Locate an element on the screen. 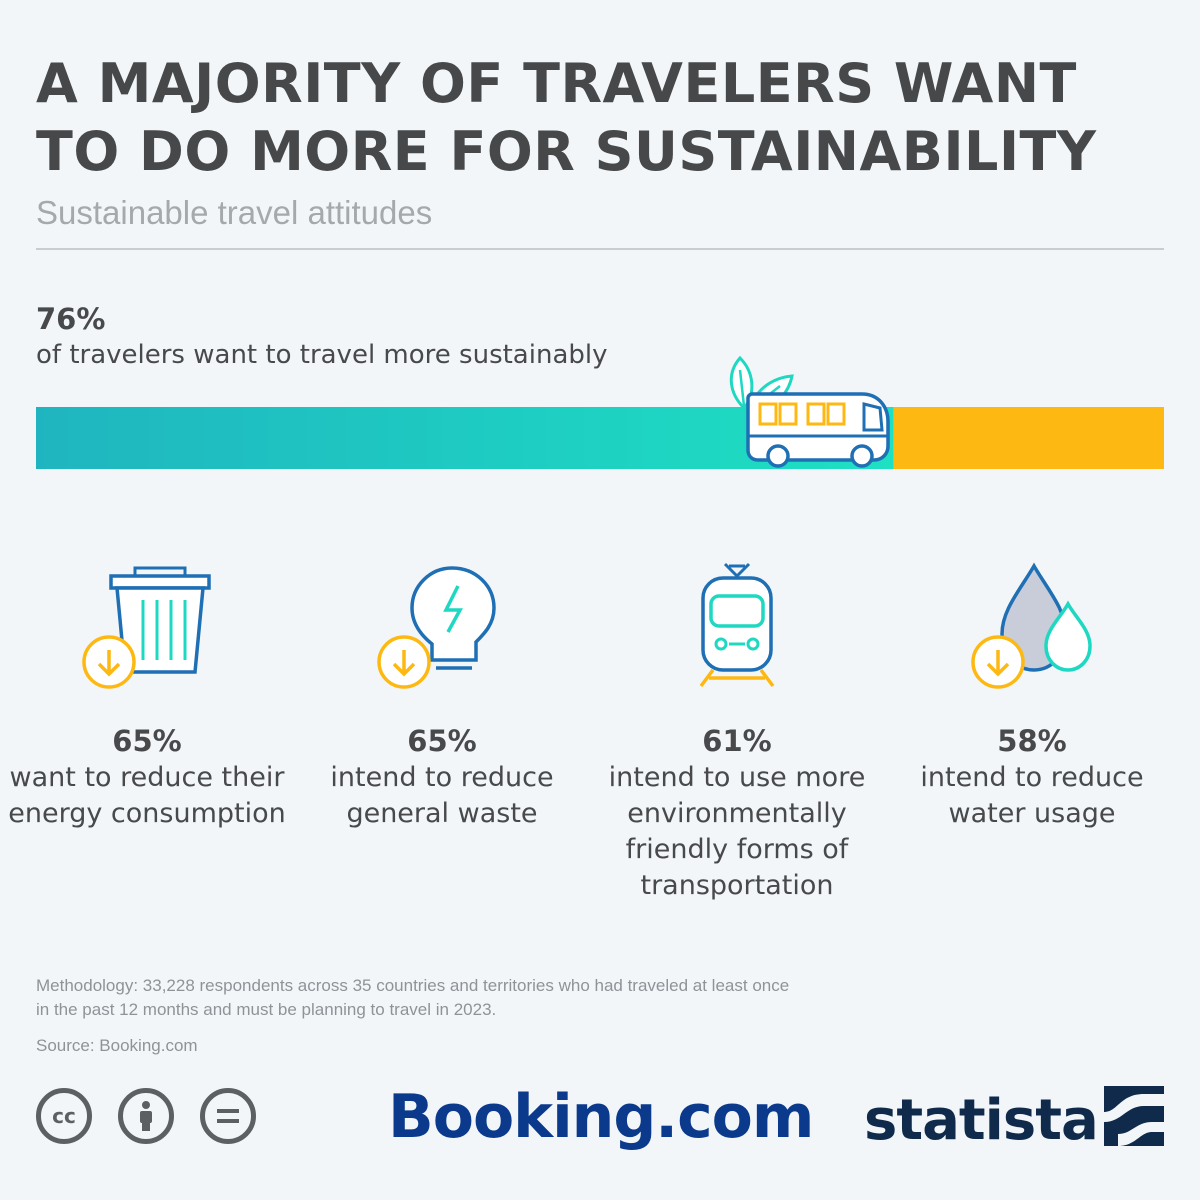  attribution-icon is located at coordinates (146, 1116).